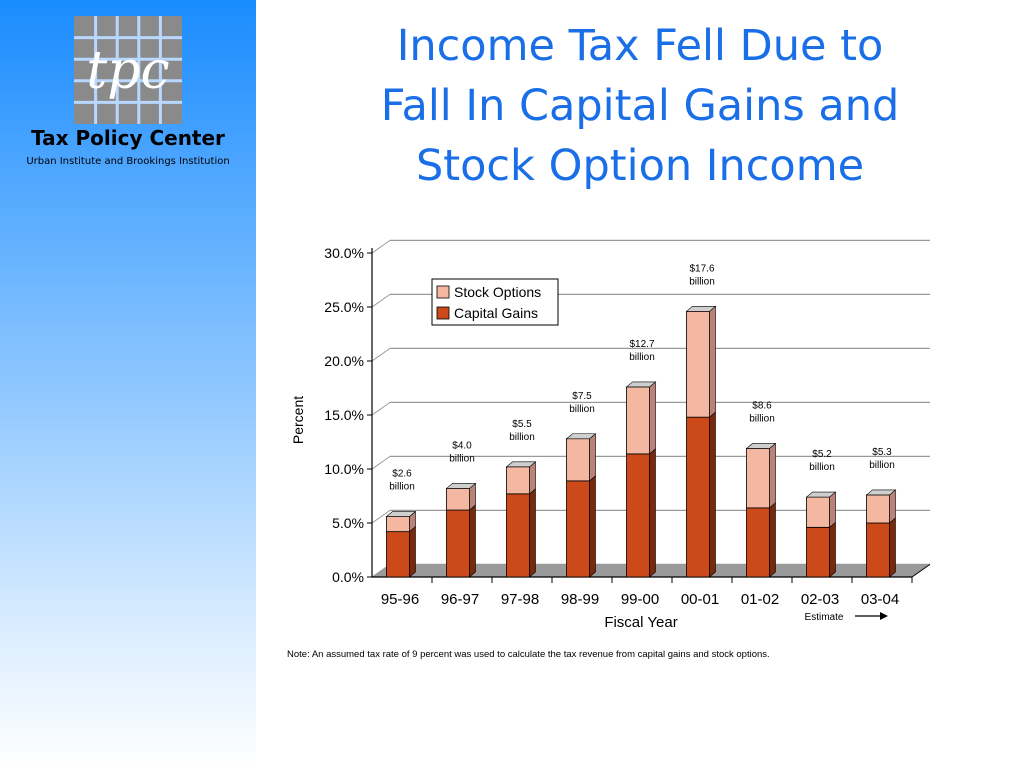 Image resolution: width=1024 pixels, height=768 pixels. What do you see at coordinates (700, 599) in the screenshot?
I see `x-tick-label: 00-01` at bounding box center [700, 599].